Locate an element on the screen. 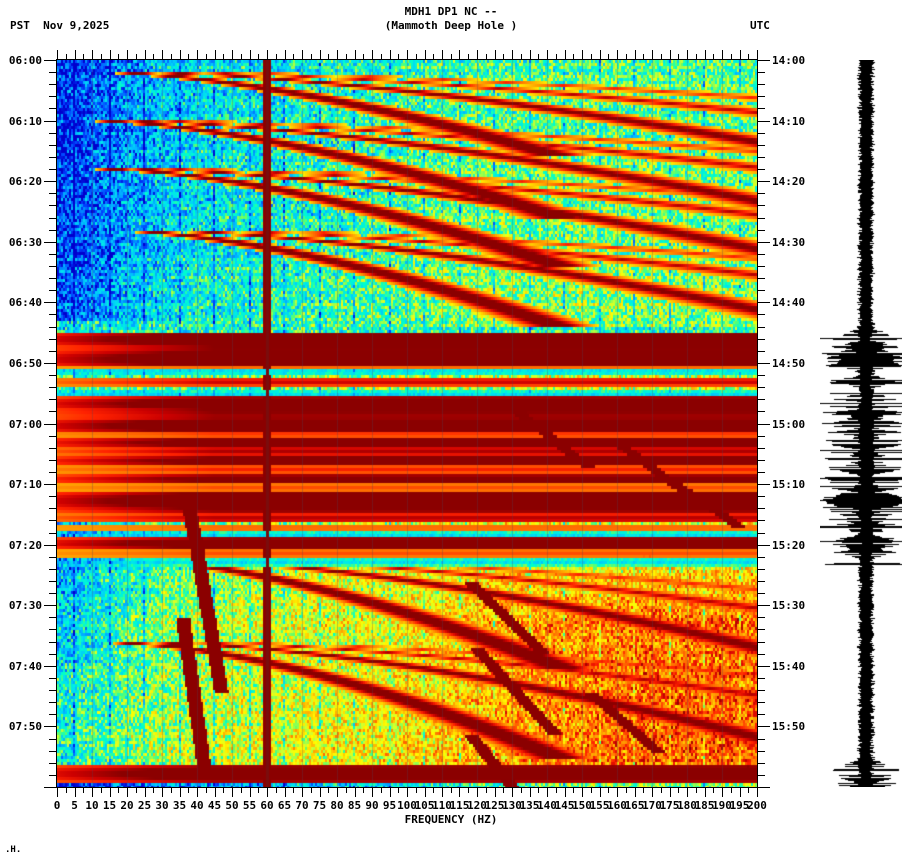  y-axis-right-line is located at coordinates (757, 423).